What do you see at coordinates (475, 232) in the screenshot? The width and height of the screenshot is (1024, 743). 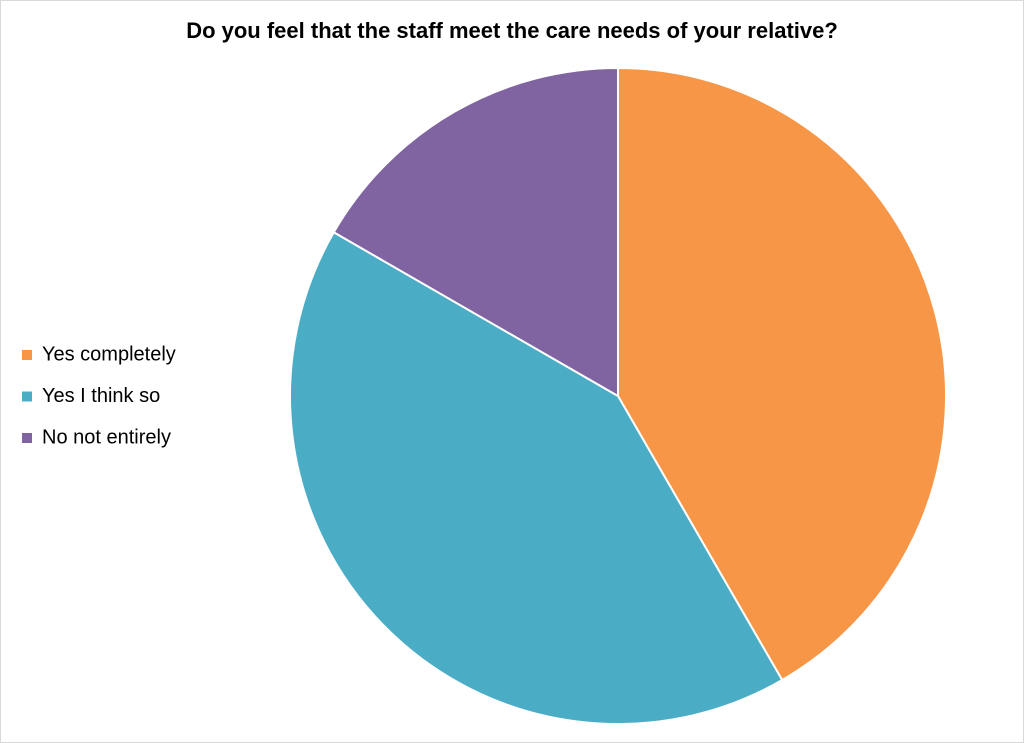 I see `pie-slice` at bounding box center [475, 232].